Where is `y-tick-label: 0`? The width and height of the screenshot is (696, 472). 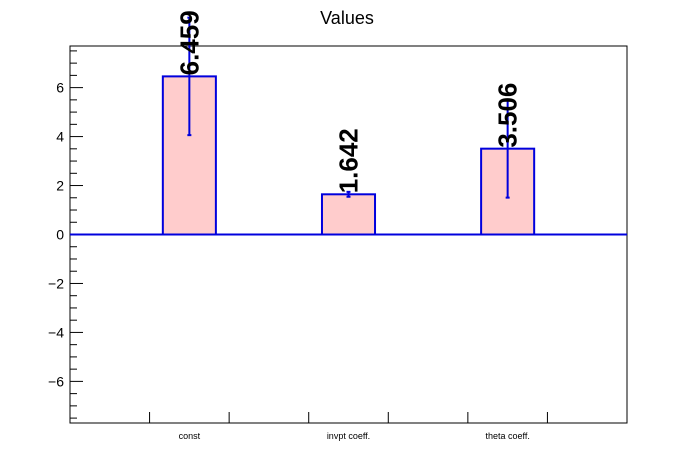
y-tick-label: 0 is located at coordinates (60, 235).